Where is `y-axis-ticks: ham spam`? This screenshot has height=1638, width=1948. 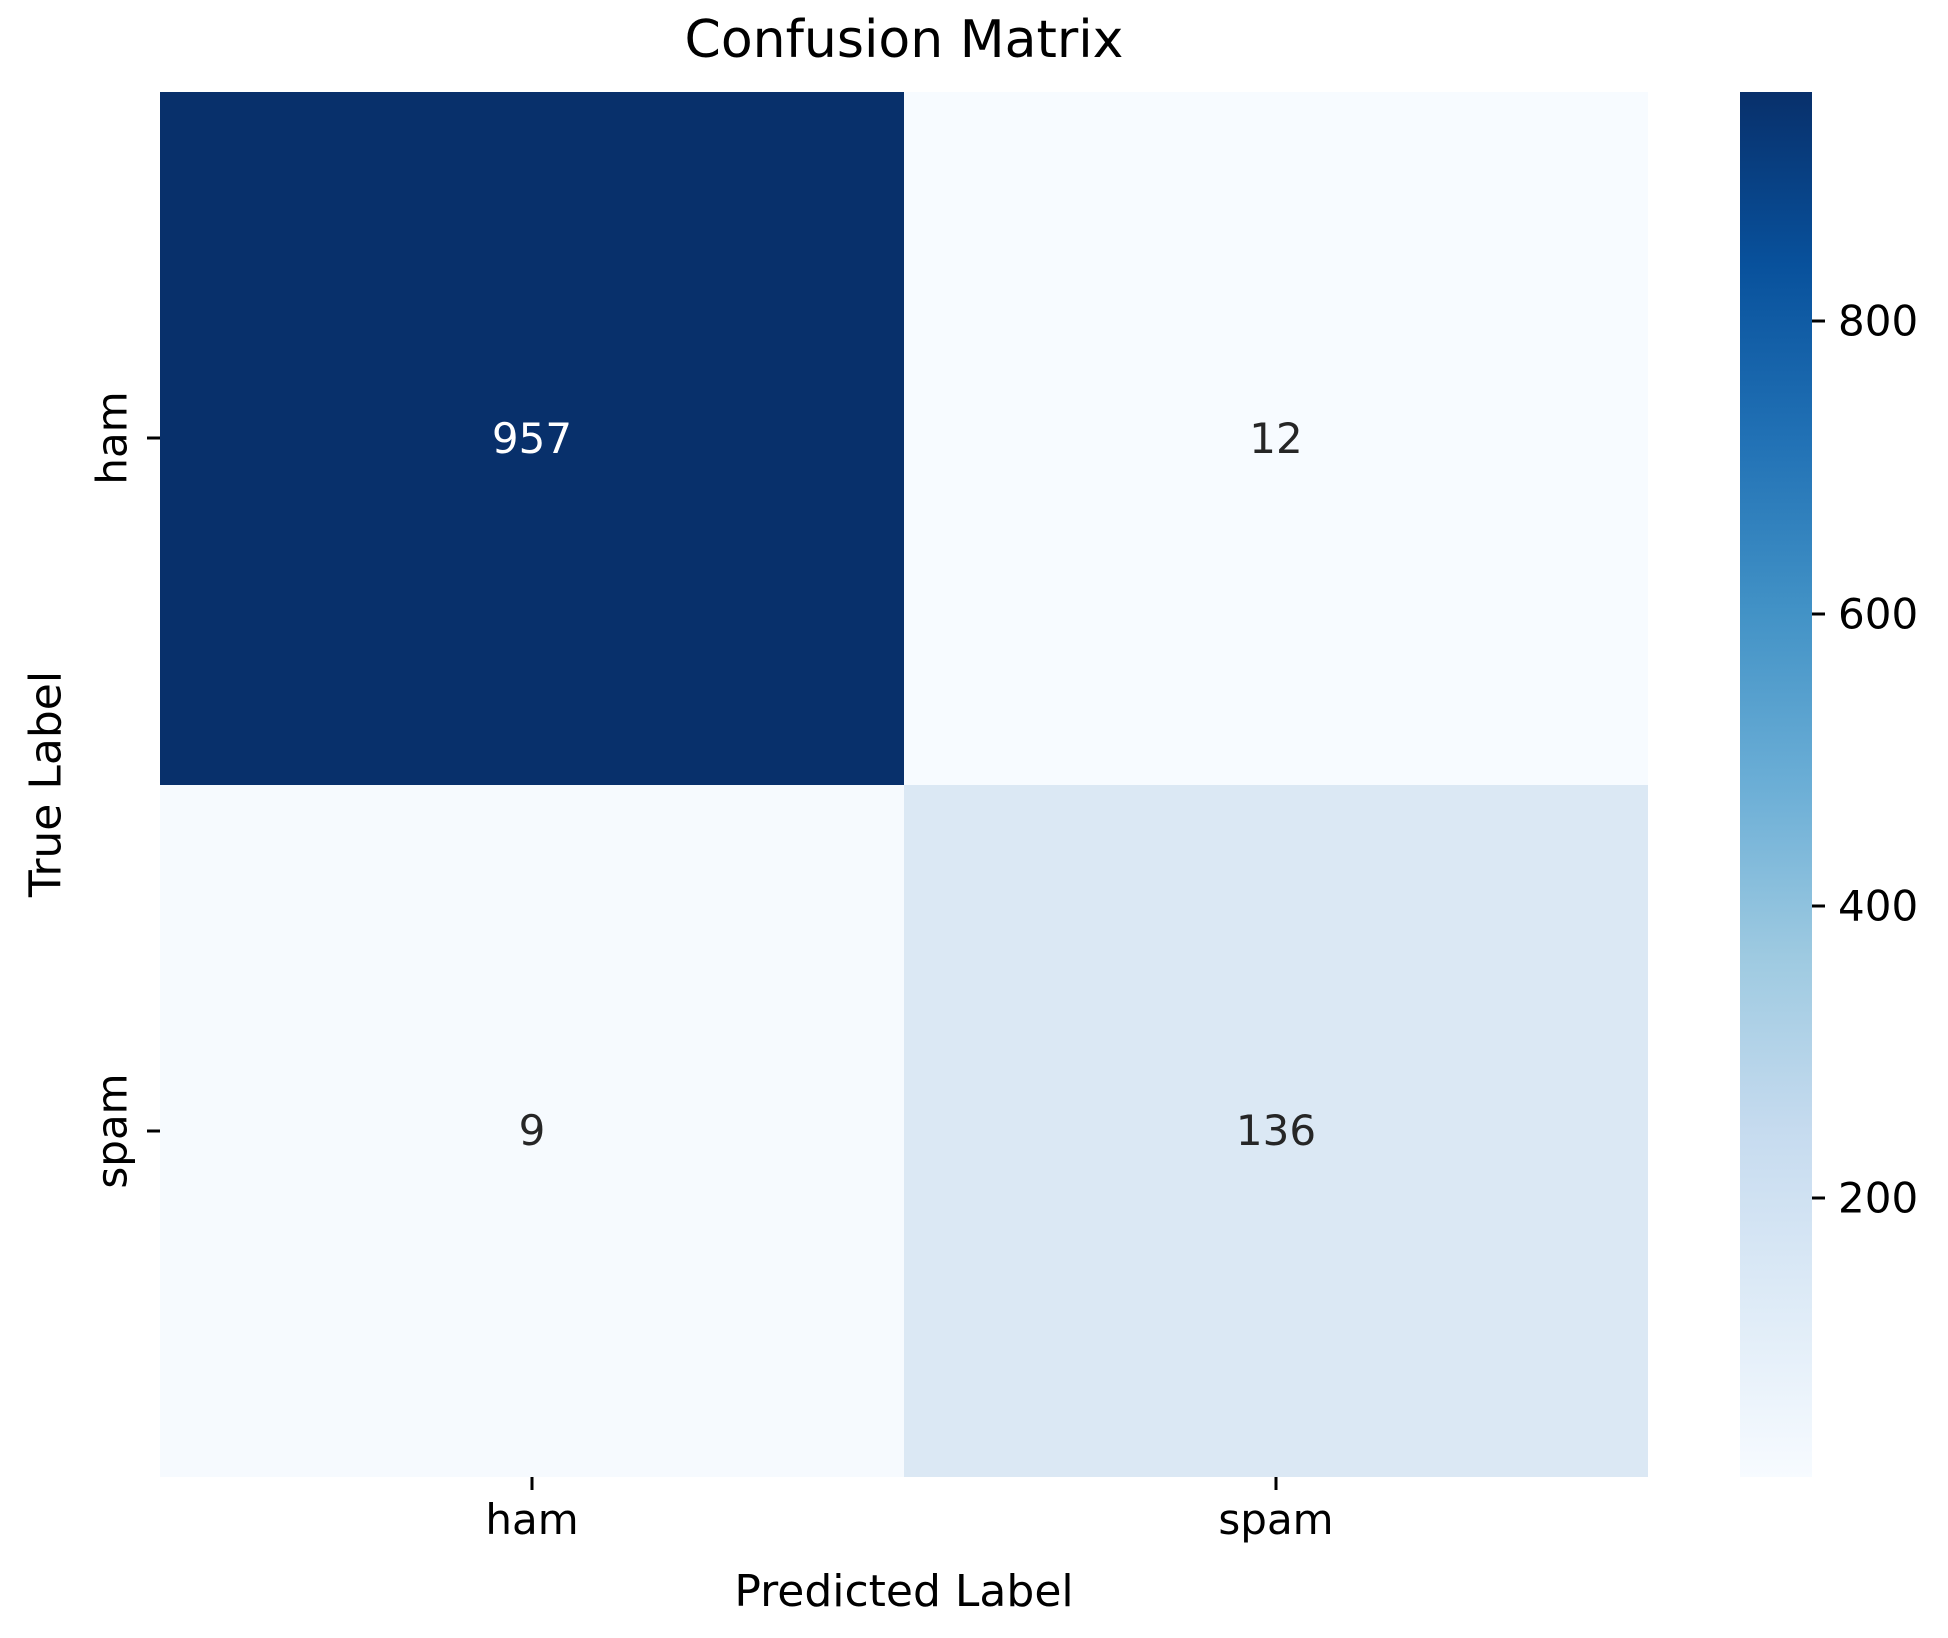
y-axis-ticks: ham spam is located at coordinates (120, 784).